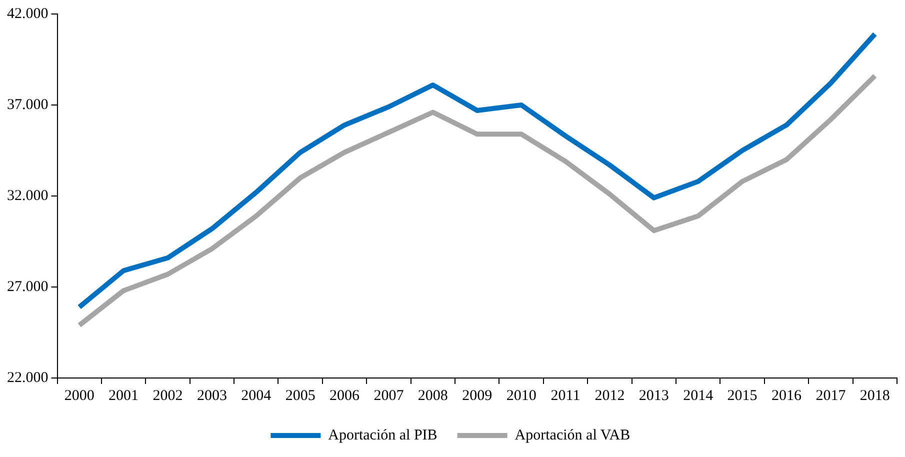  I want to click on x-tick-label: 2009, so click(477, 396).